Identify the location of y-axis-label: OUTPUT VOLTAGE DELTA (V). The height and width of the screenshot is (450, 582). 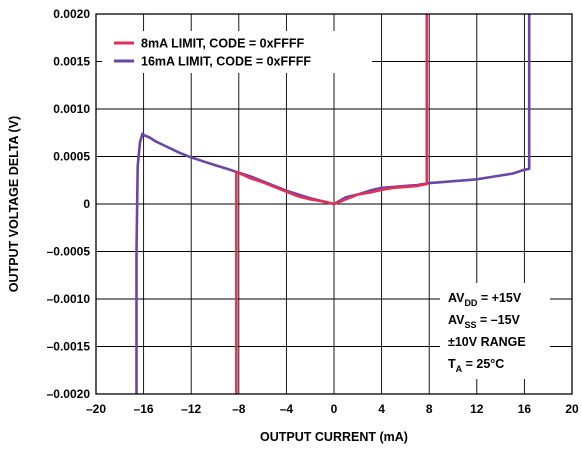
(14, 204).